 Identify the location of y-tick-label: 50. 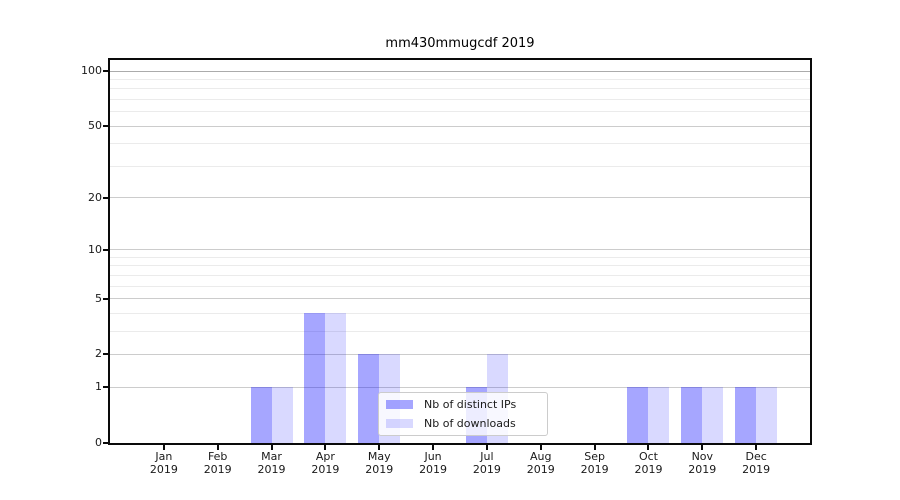
(95, 126).